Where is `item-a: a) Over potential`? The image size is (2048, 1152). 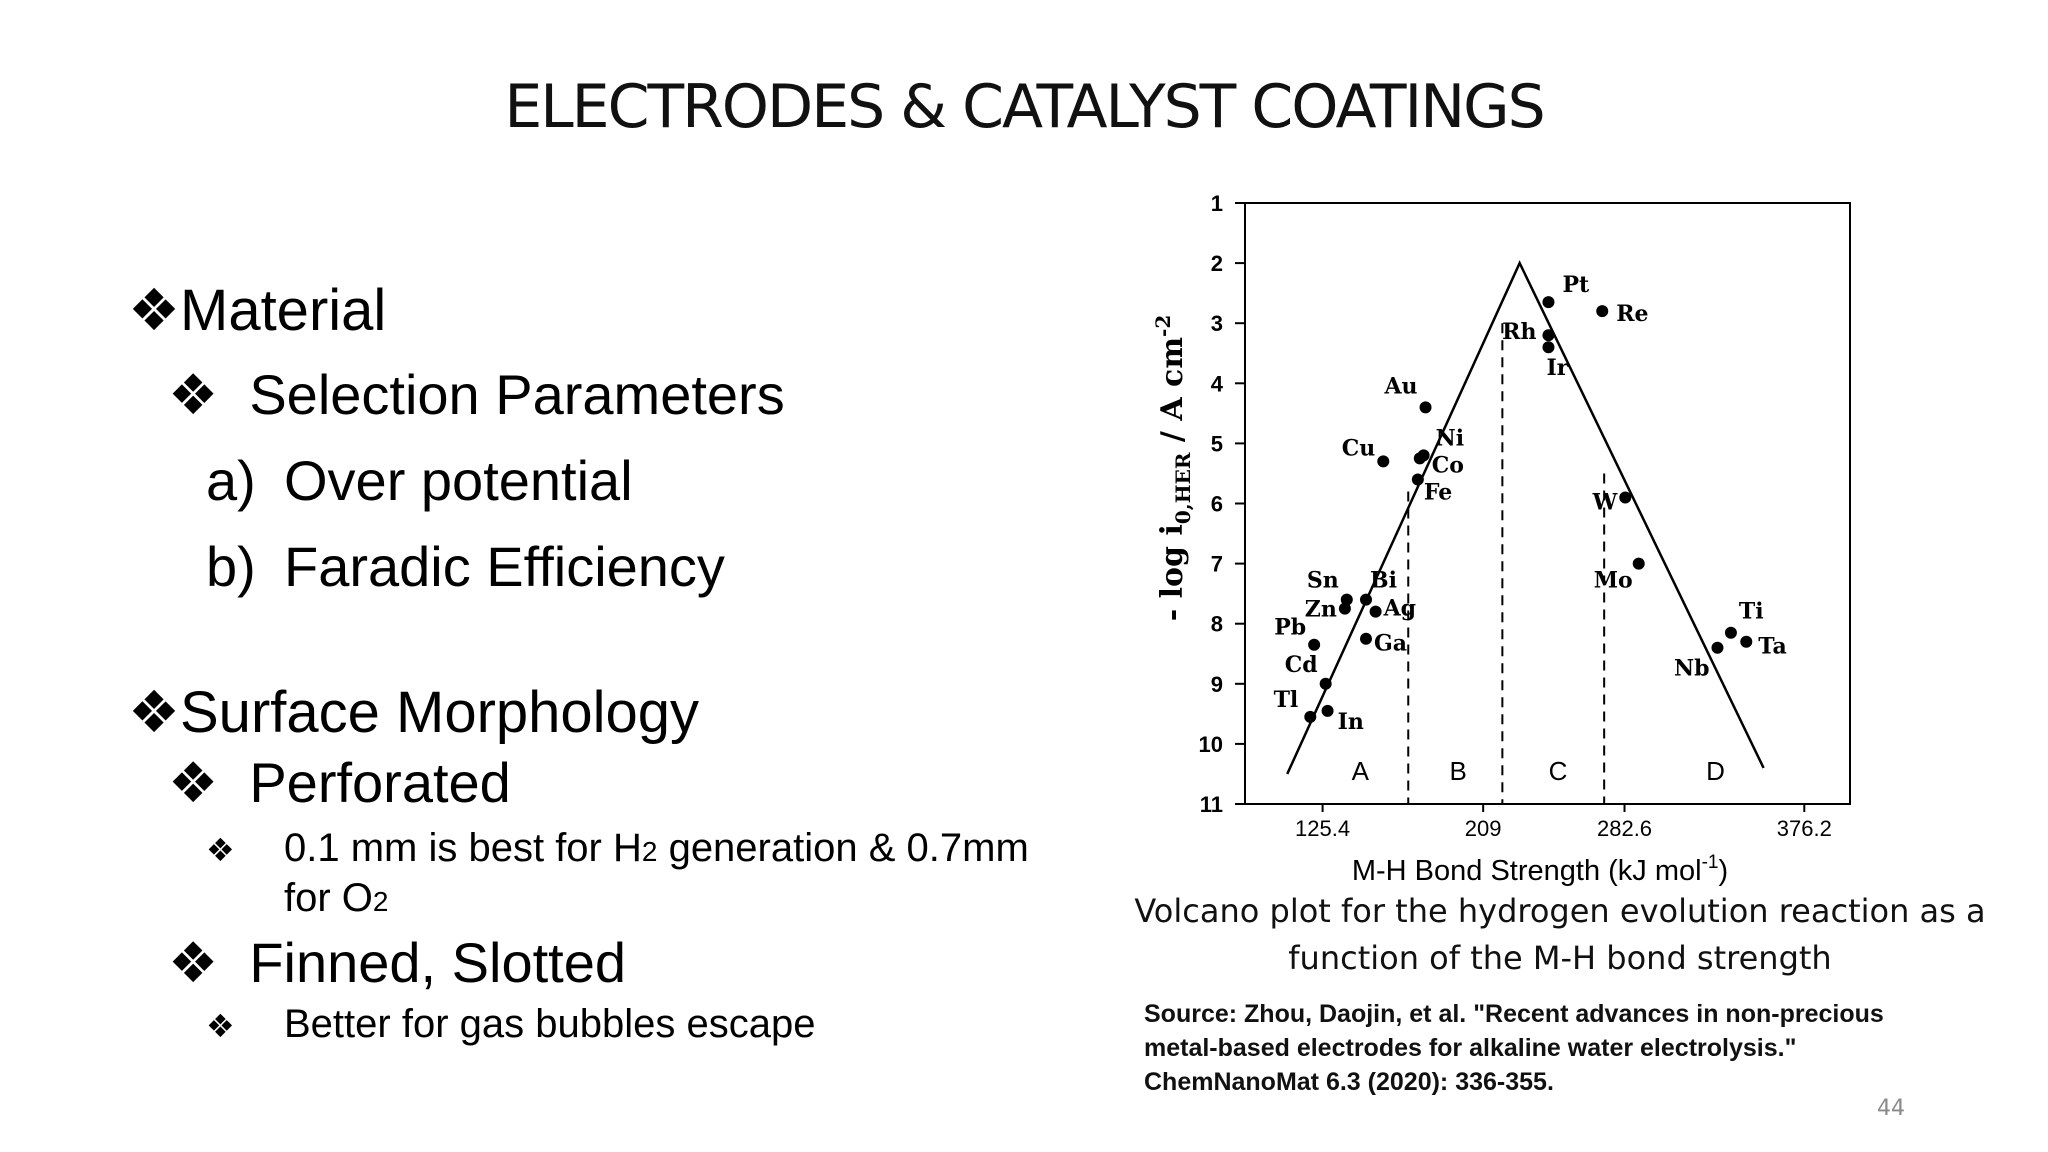
item-a: a) Over potential is located at coordinates (419, 480).